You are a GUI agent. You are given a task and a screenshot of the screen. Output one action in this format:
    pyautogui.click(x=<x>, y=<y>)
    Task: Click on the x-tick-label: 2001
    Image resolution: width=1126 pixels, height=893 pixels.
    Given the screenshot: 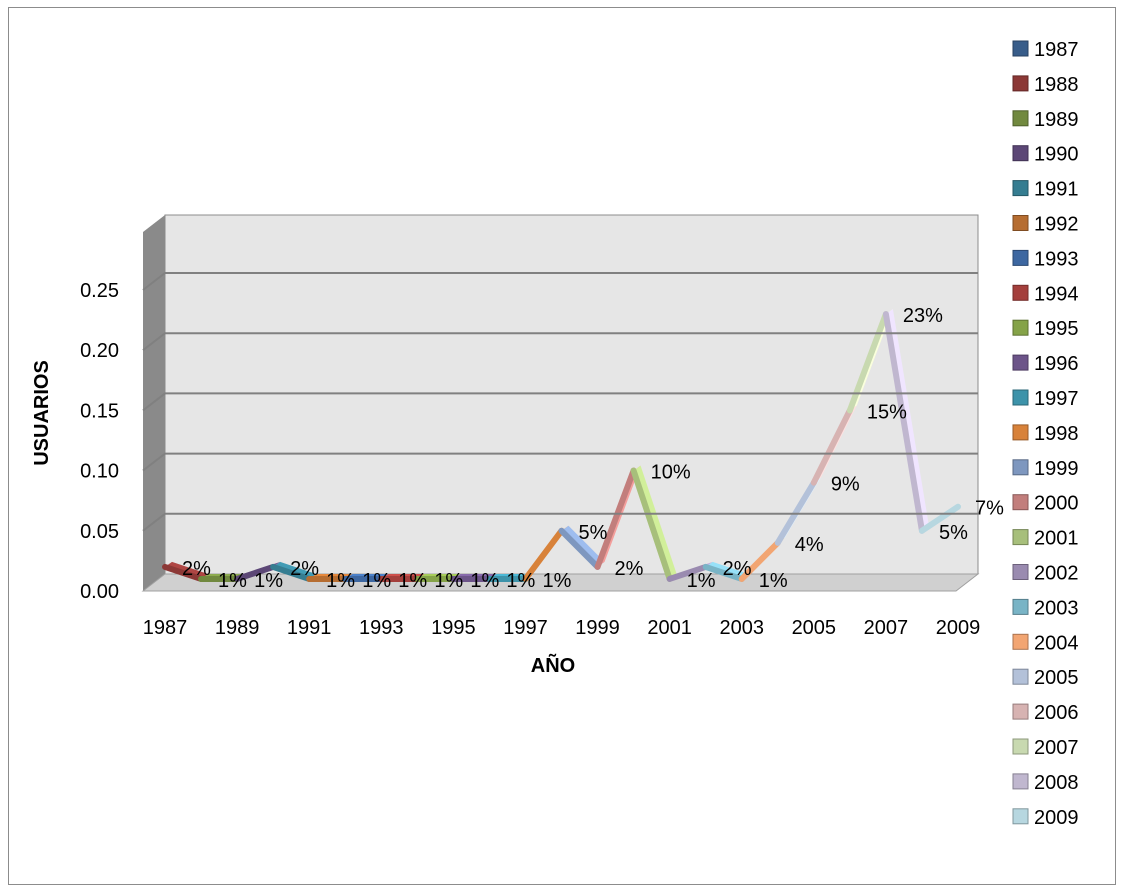 What is the action you would take?
    pyautogui.click(x=669, y=628)
    